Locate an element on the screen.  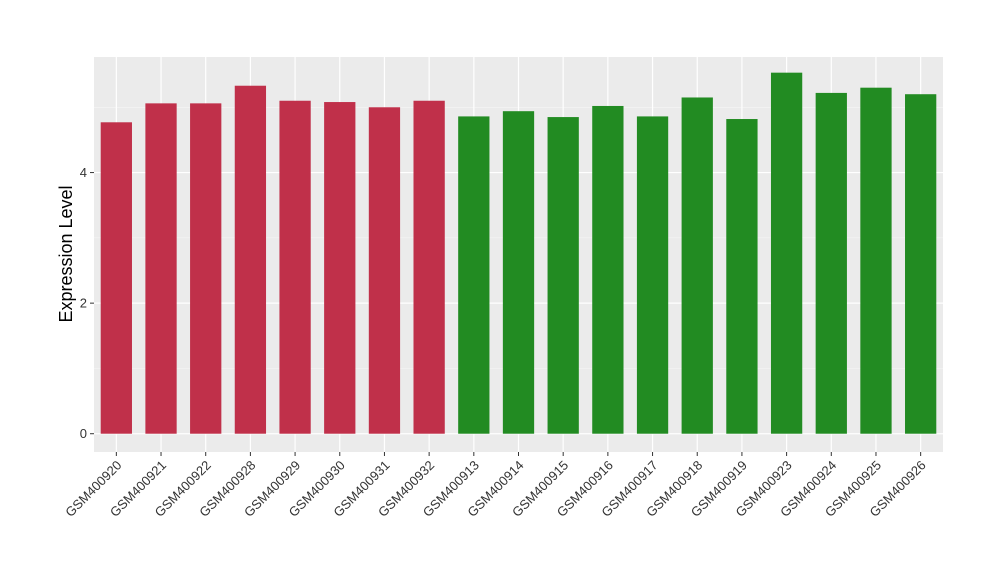
bar-GSM400919 is located at coordinates (742, 276).